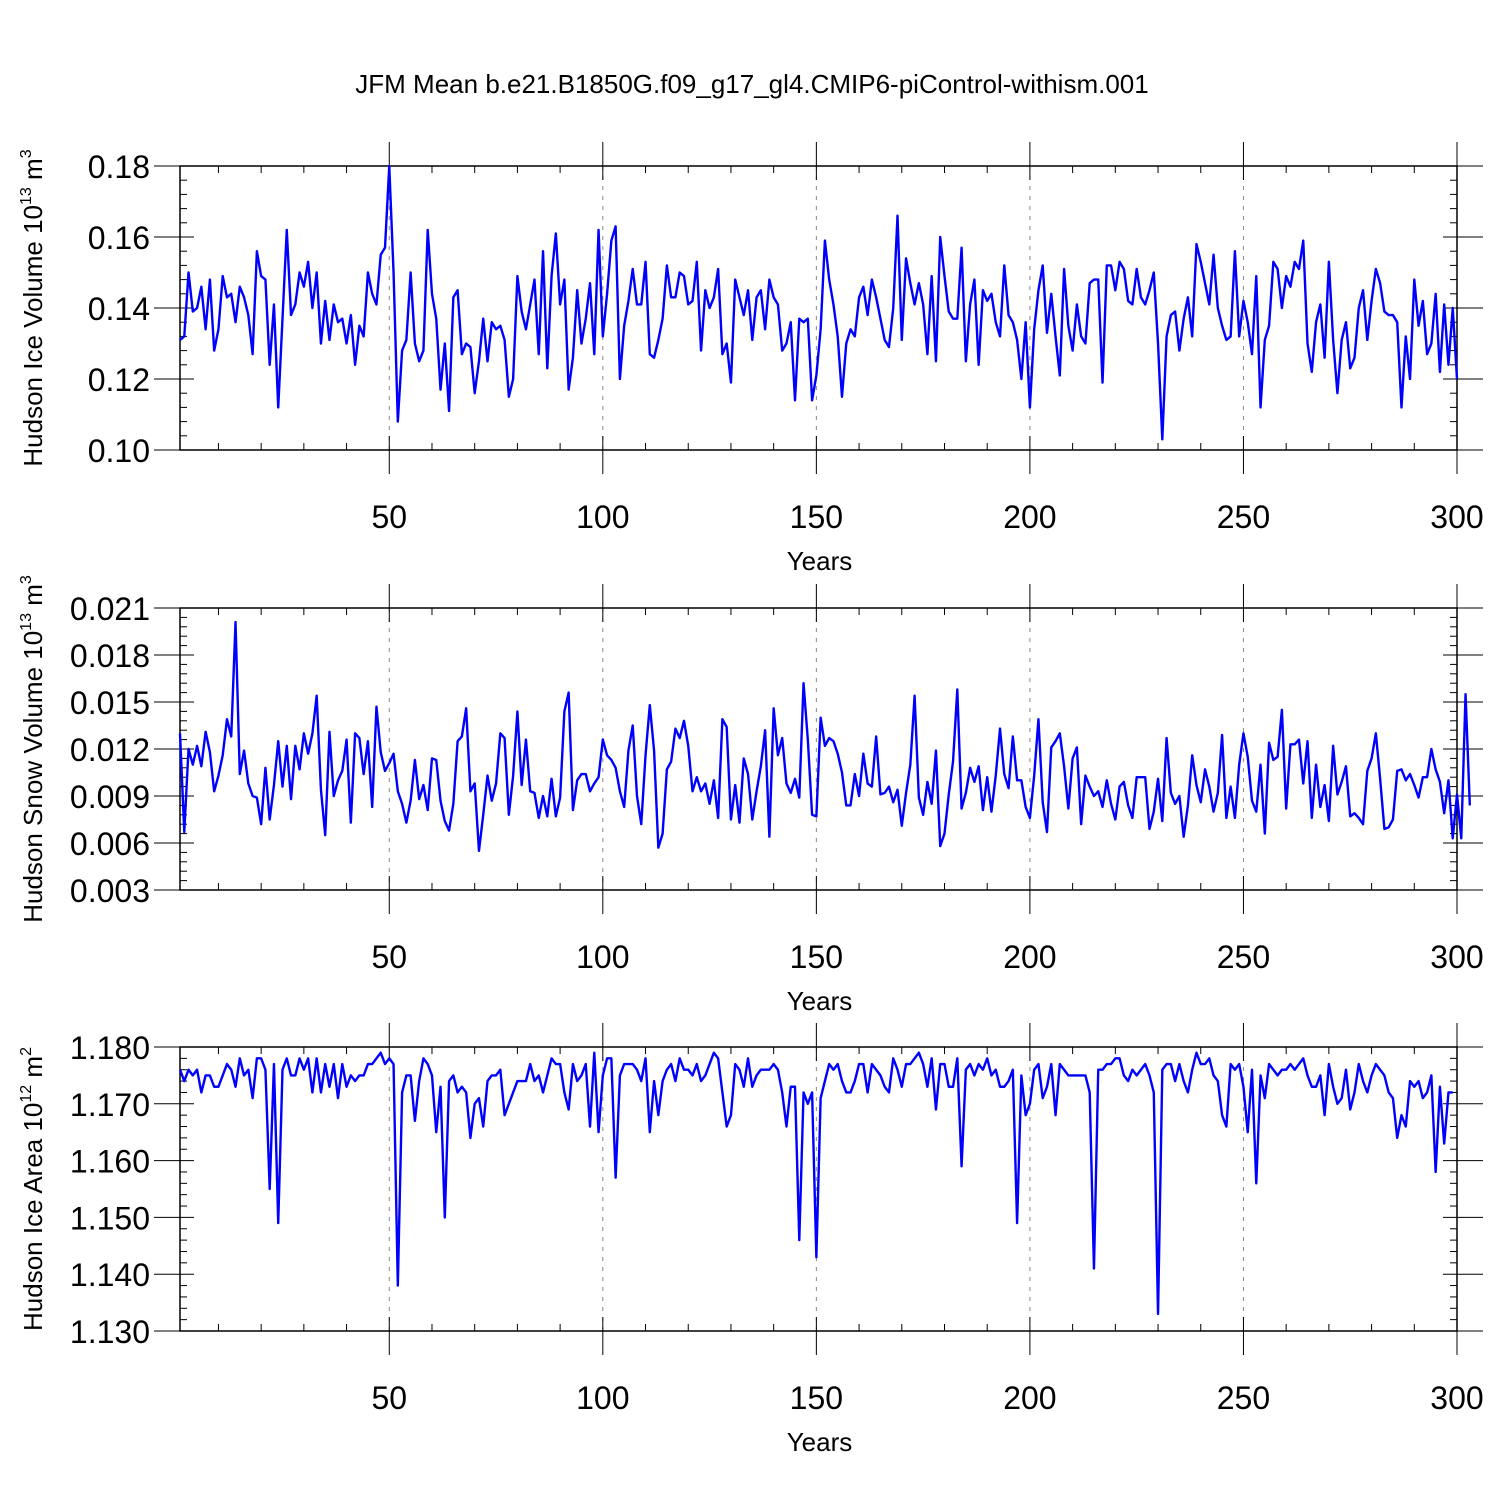 The height and width of the screenshot is (1500, 1500). What do you see at coordinates (825, 736) in the screenshot?
I see `series-line` at bounding box center [825, 736].